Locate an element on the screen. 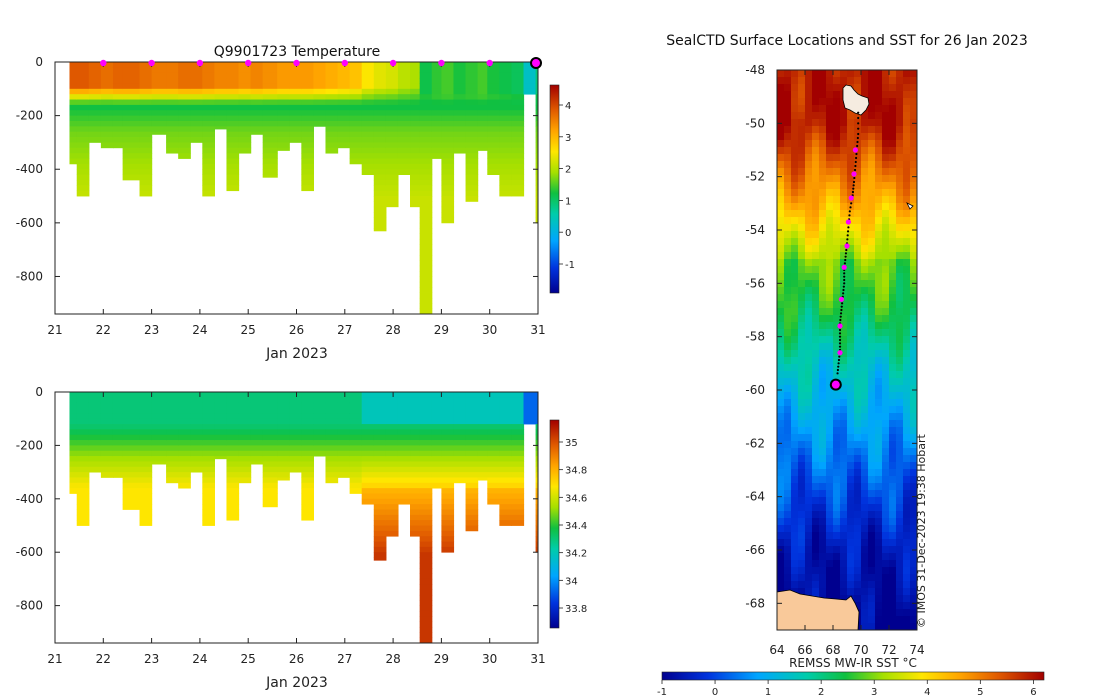 The width and height of the screenshot is (1100, 700). y-tick-label: -400 is located at coordinates (29, 499).